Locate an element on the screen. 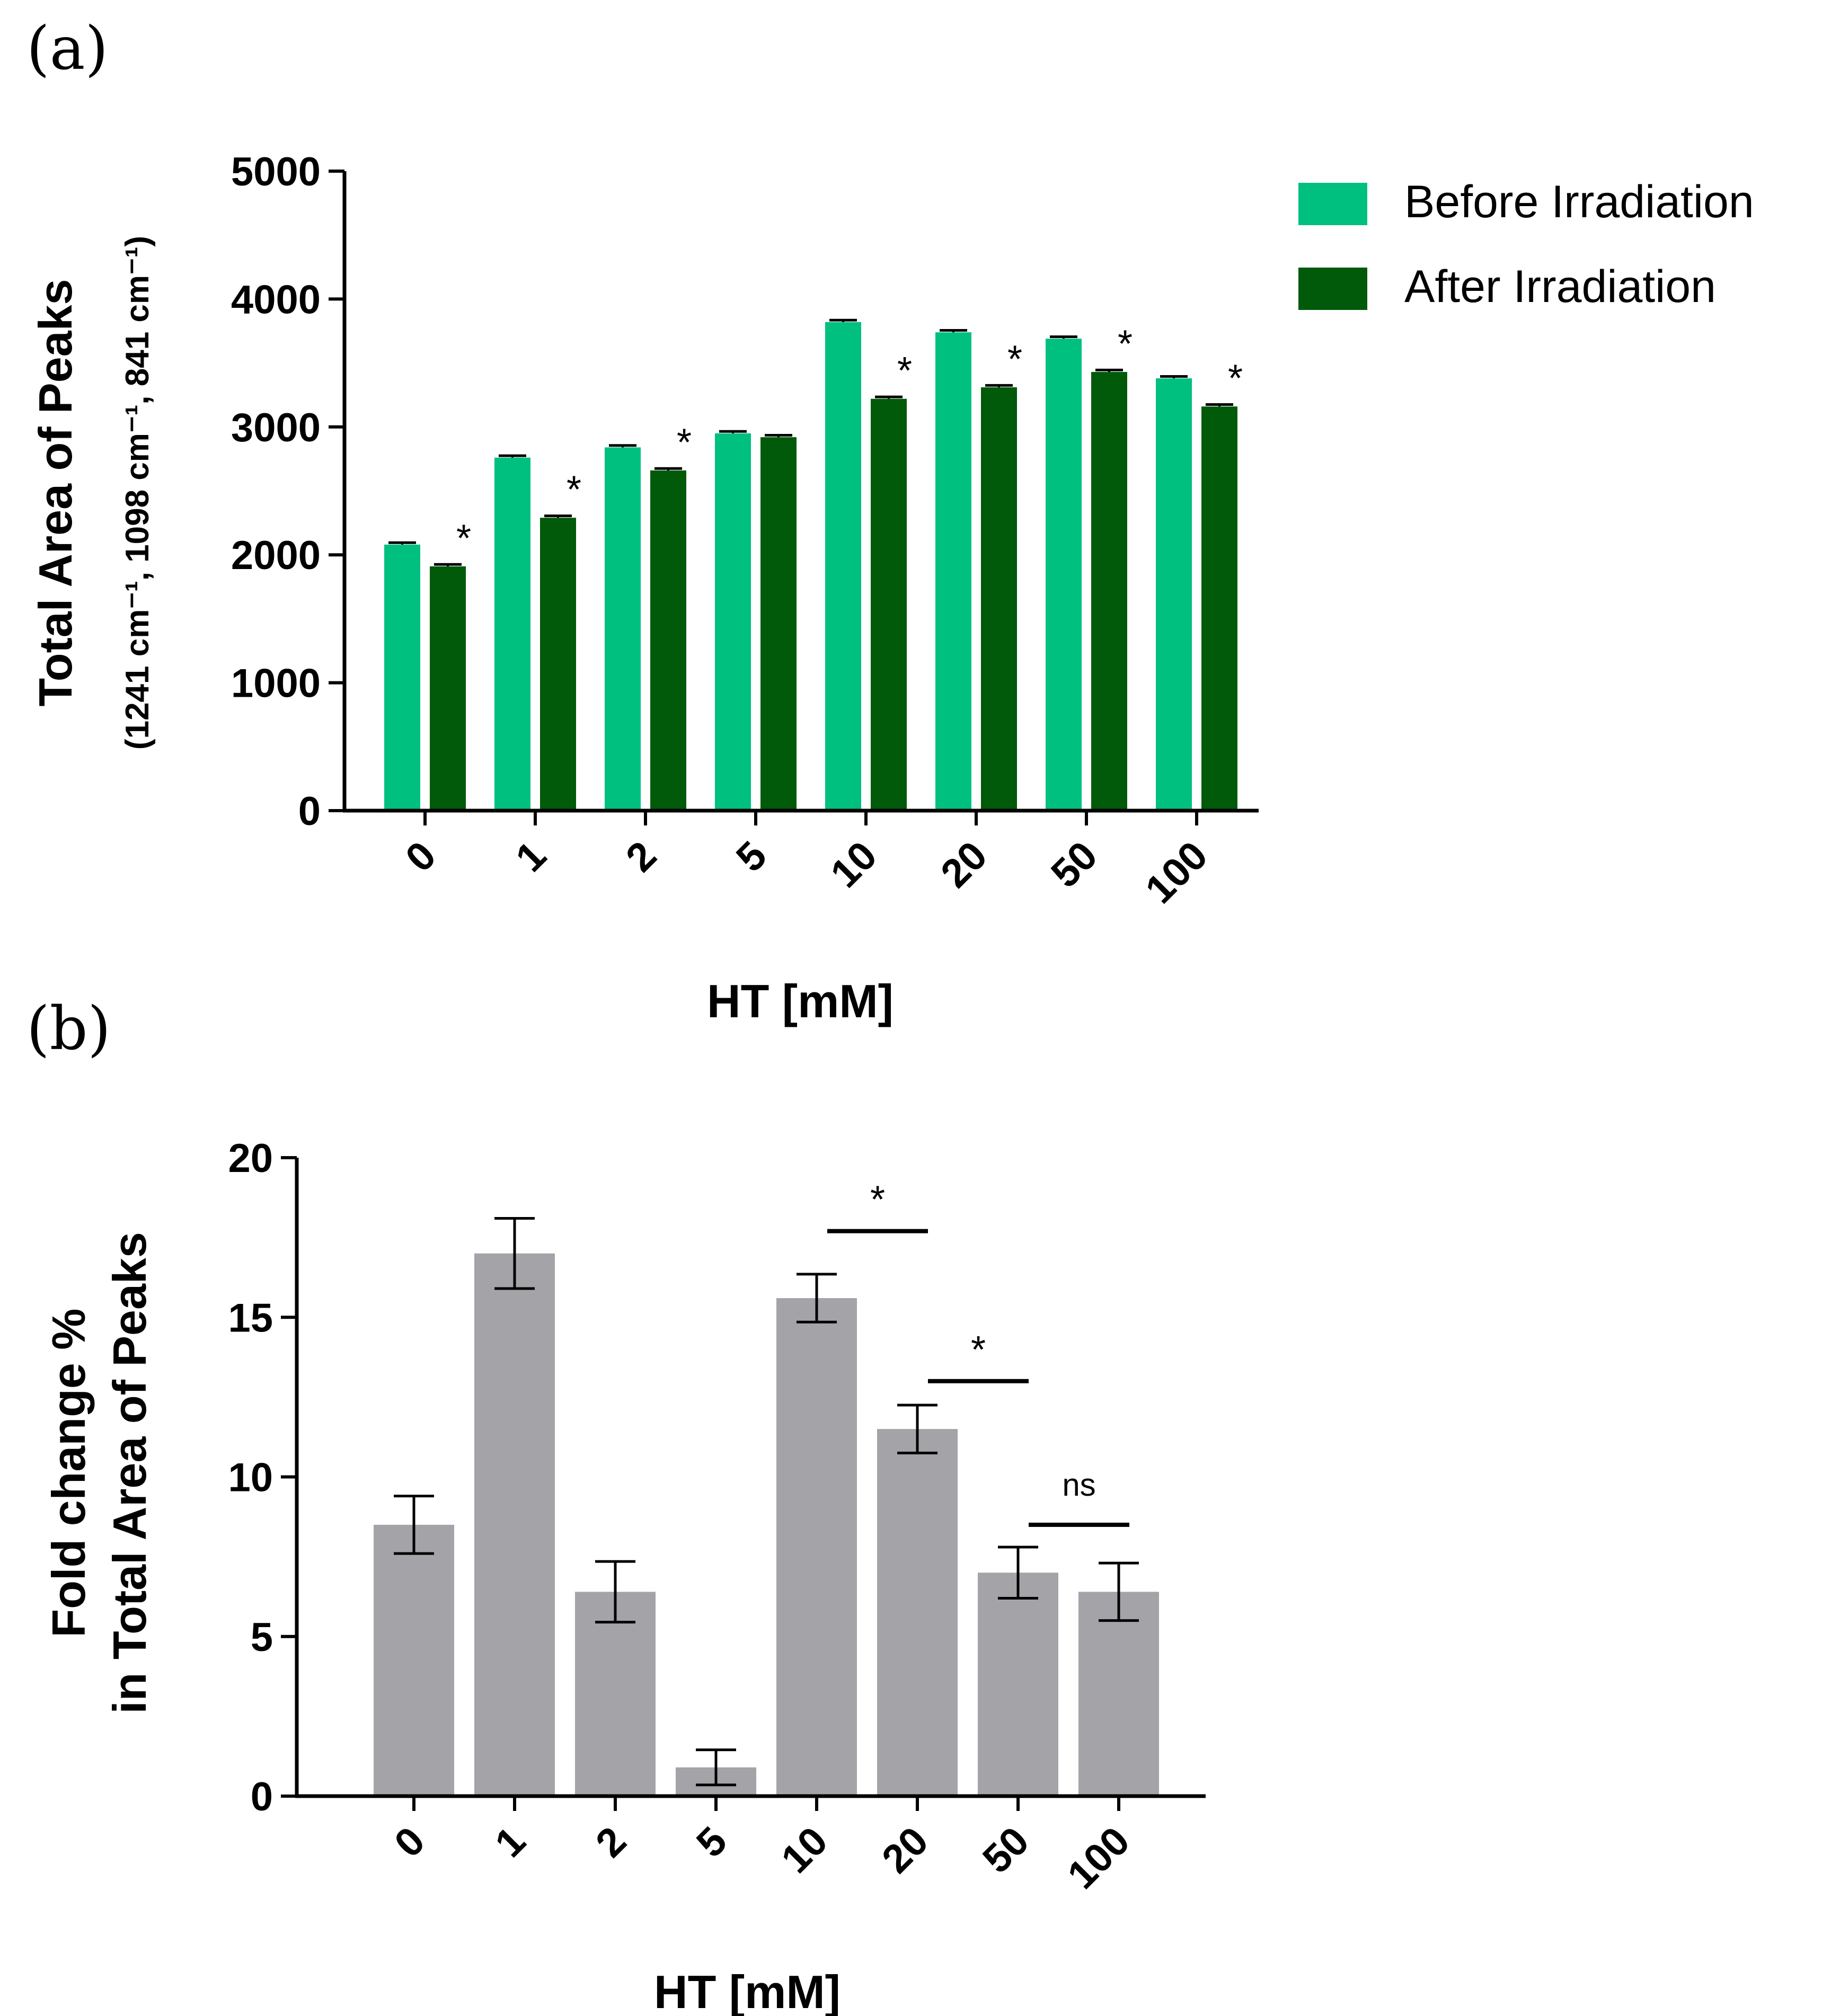 This screenshot has height=2016, width=1831. legend-label-before: Before Irradiation is located at coordinates (1579, 201).